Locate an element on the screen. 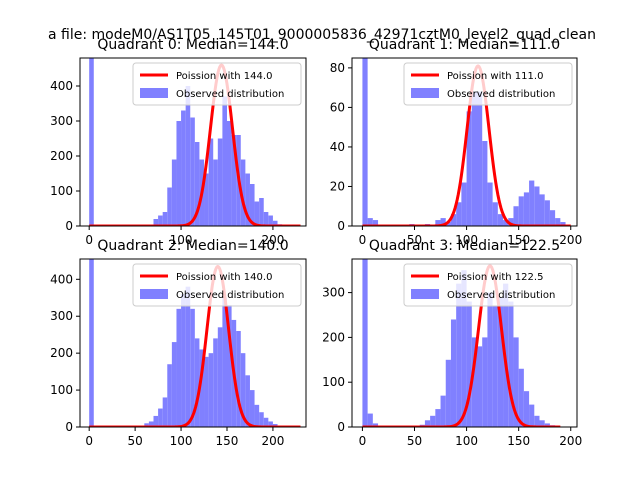  y-tick-label: 400 is located at coordinates (61, 279).